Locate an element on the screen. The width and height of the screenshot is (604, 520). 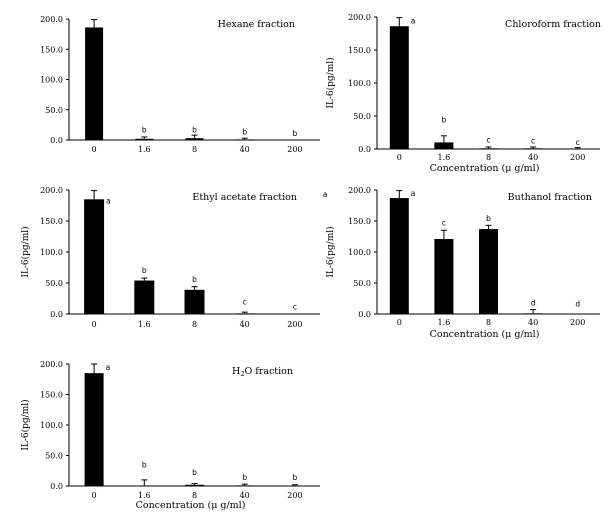
chart-title: Chloroform fraction is located at coordinates (553, 24).